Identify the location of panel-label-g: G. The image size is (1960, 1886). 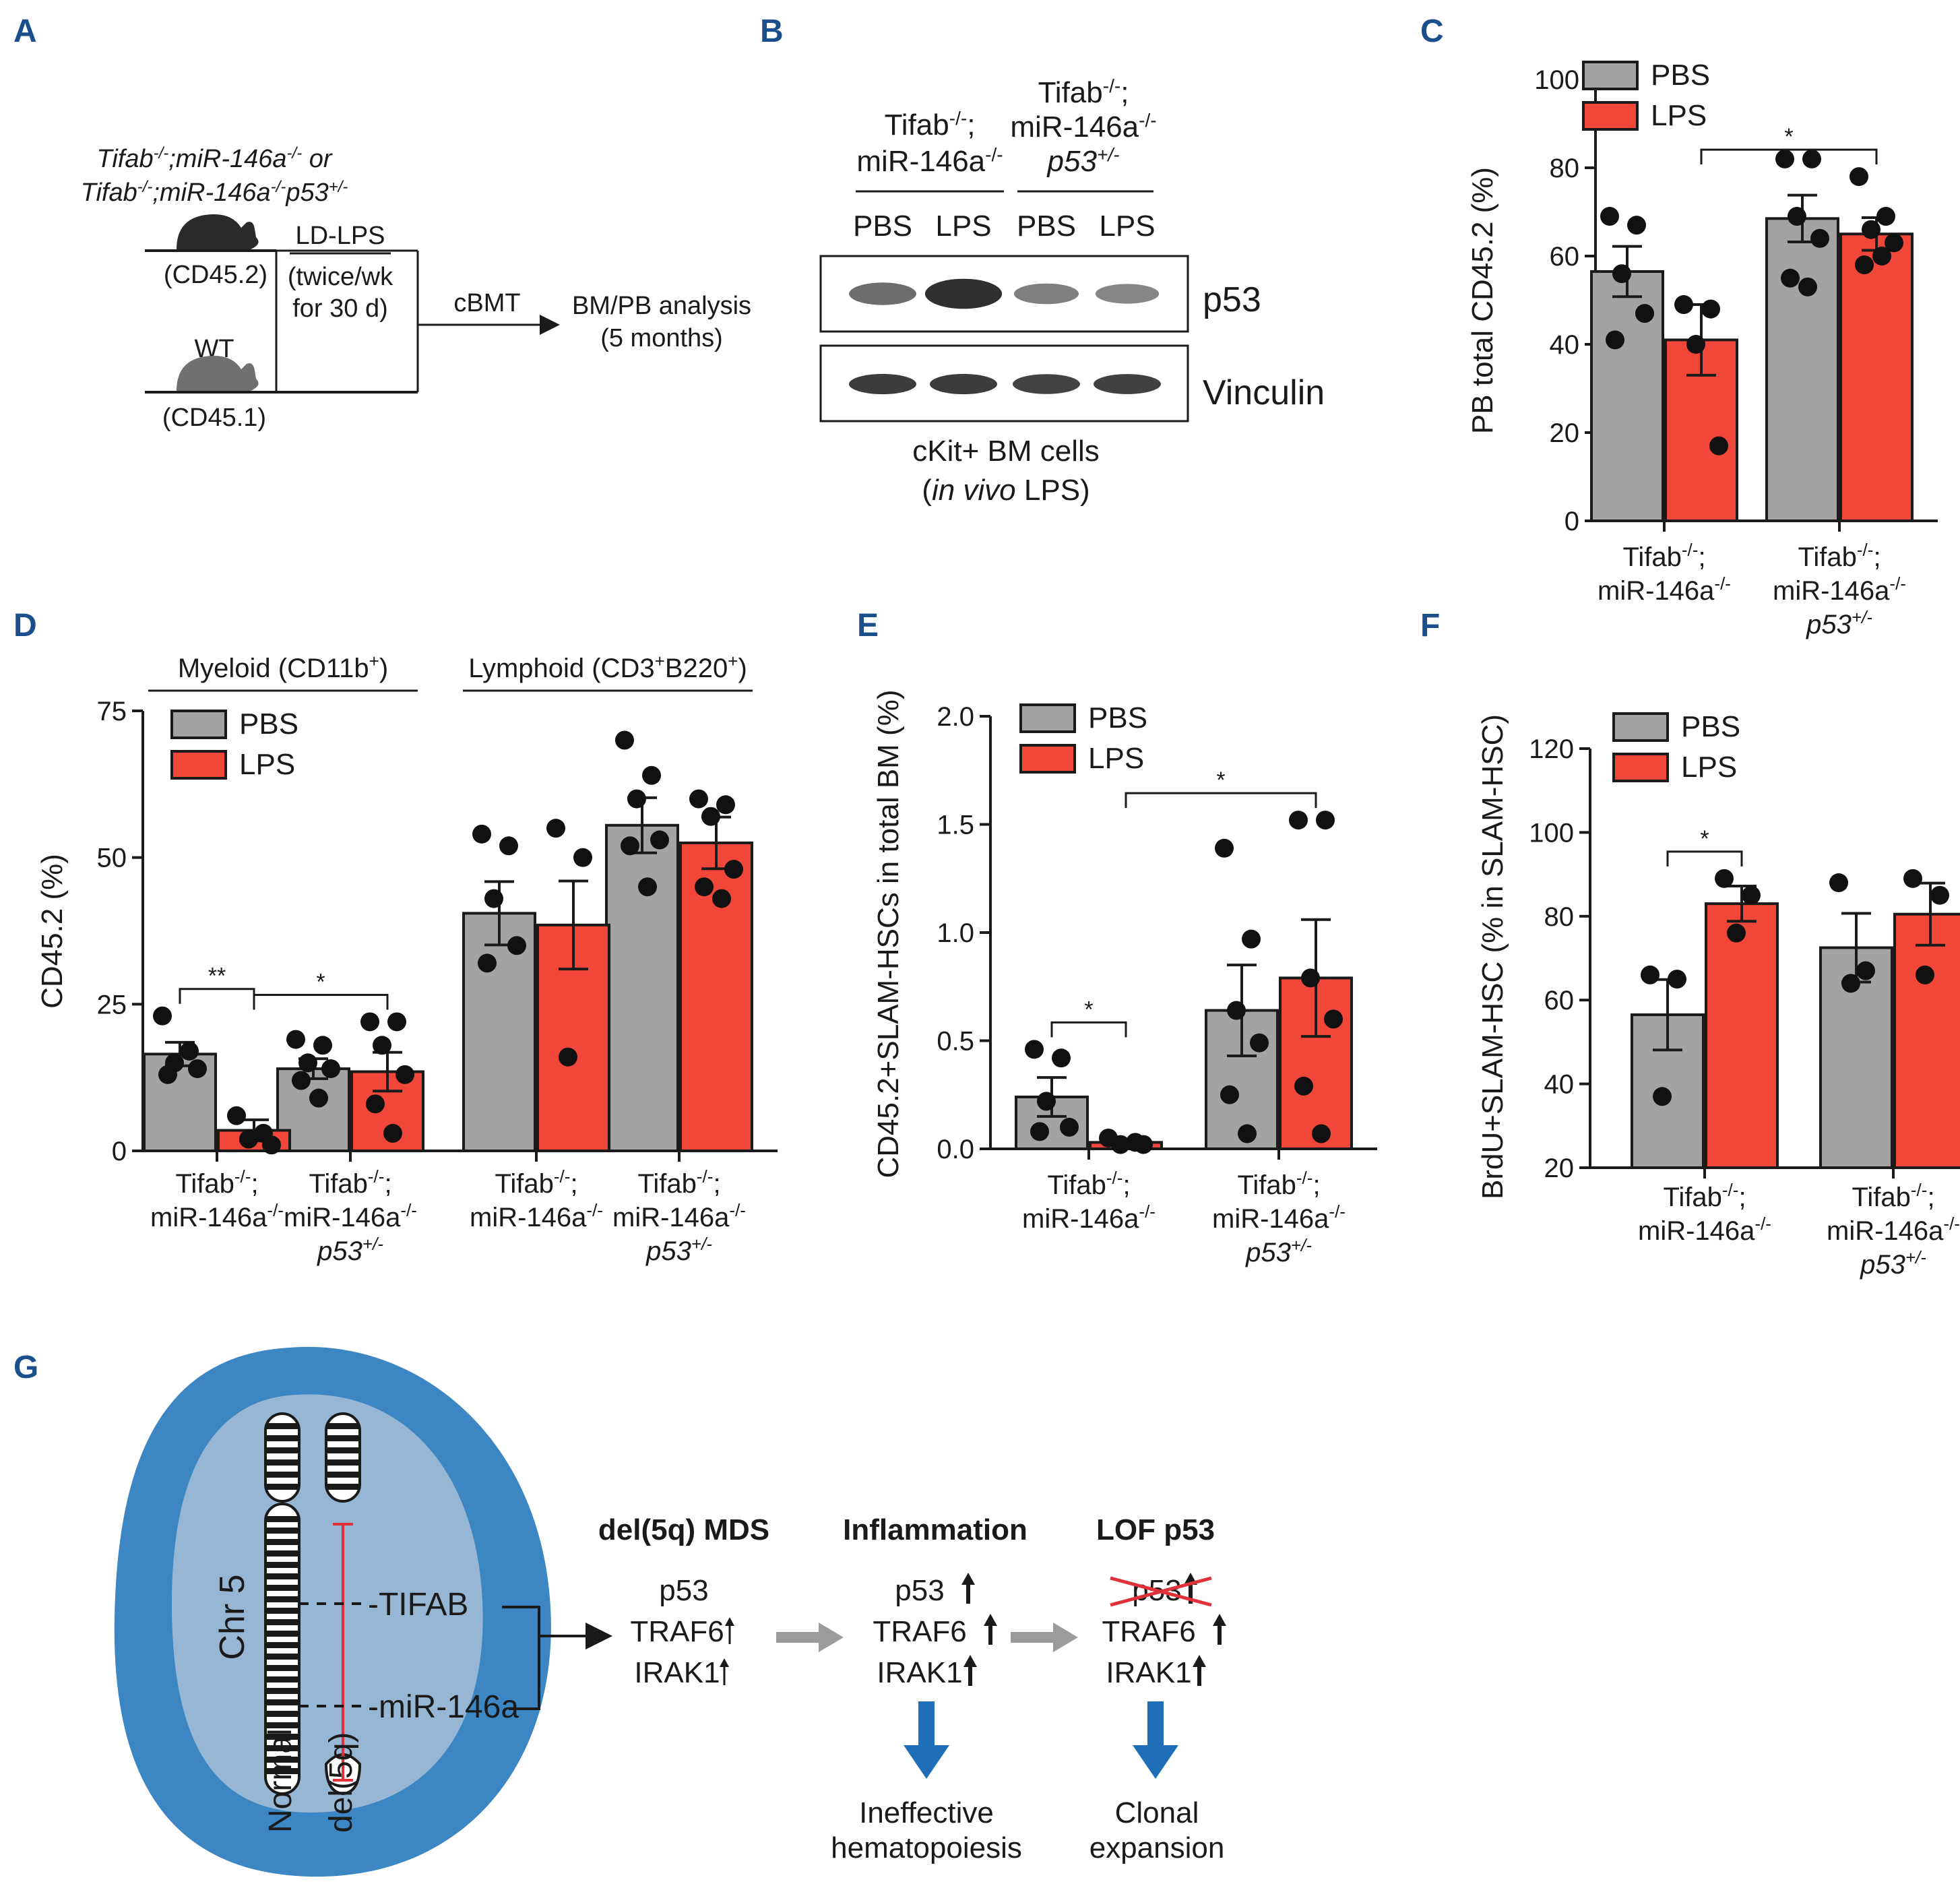
(26, 1367).